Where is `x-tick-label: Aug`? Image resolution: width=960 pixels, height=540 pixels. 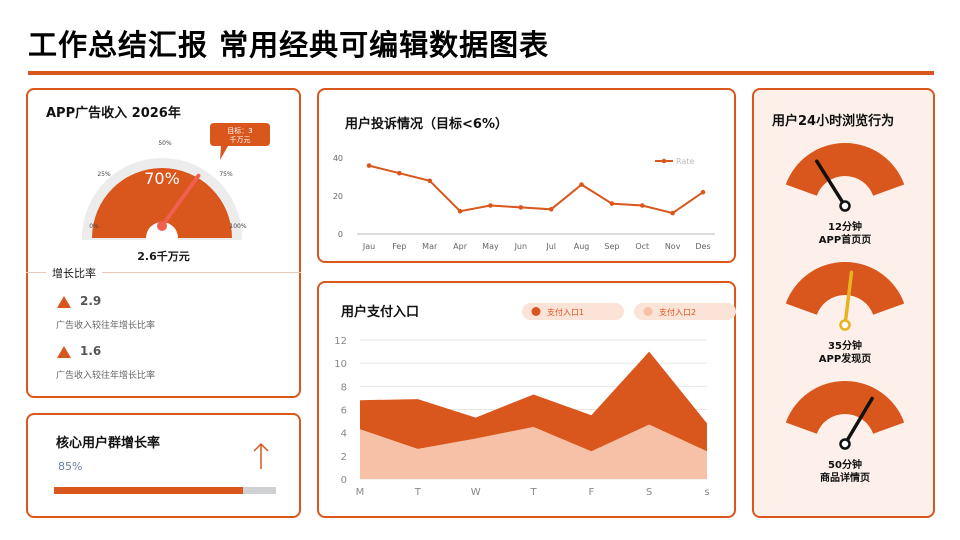 x-tick-label: Aug is located at coordinates (582, 246).